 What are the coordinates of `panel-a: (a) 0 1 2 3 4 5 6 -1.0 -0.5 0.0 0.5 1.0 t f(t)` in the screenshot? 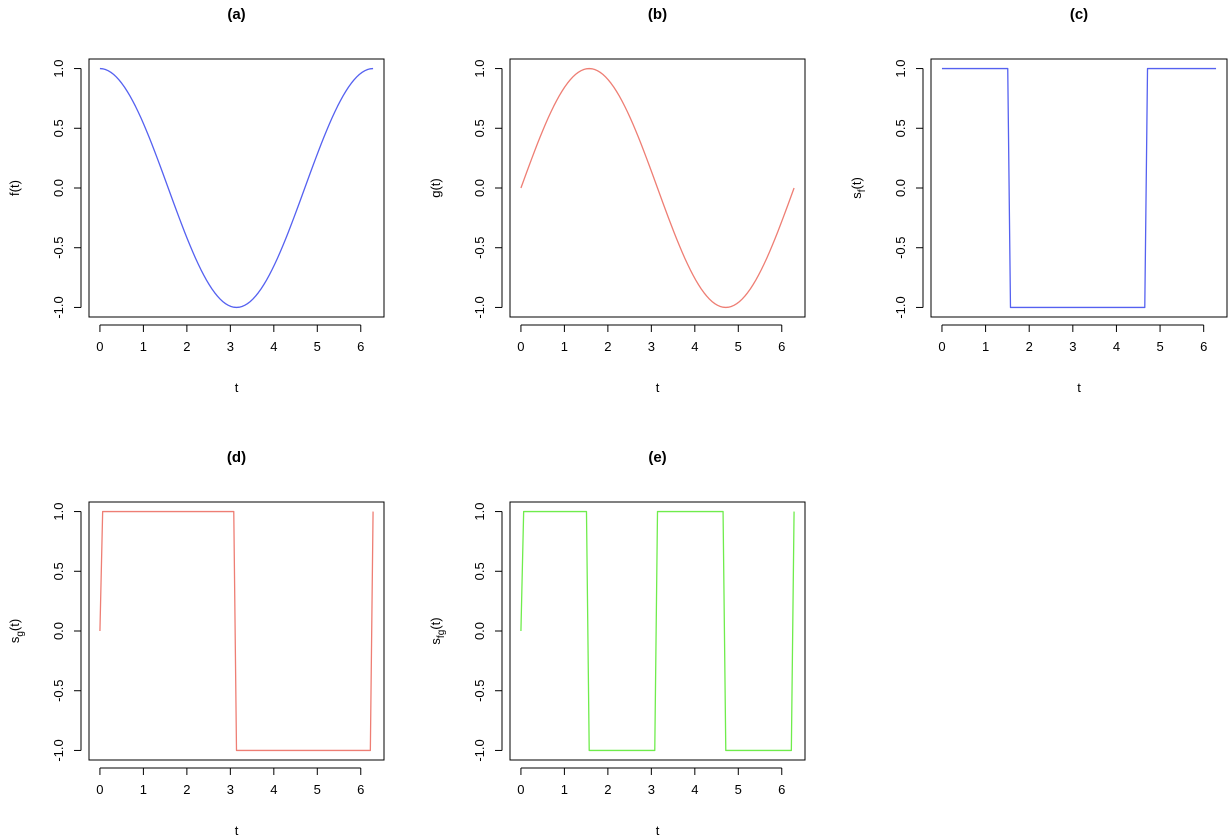 It's located at (196, 200).